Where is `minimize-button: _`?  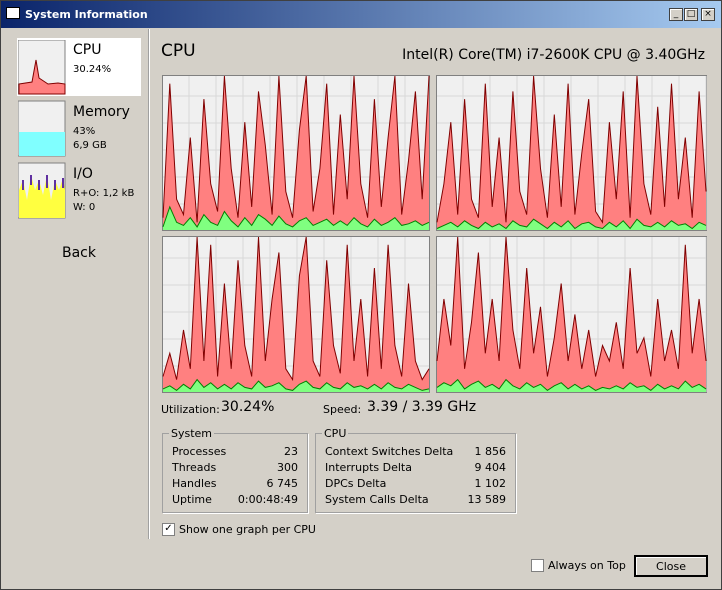 minimize-button: _ is located at coordinates (676, 14).